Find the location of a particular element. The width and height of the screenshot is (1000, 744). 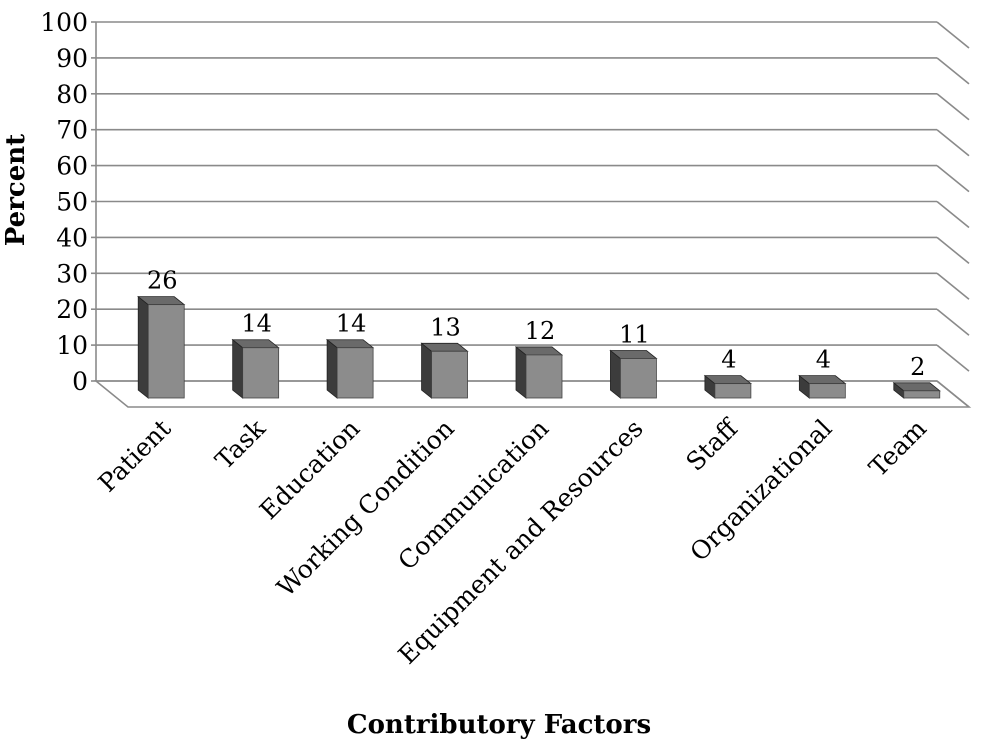

y-tick-label: 80 is located at coordinates (72, 94).